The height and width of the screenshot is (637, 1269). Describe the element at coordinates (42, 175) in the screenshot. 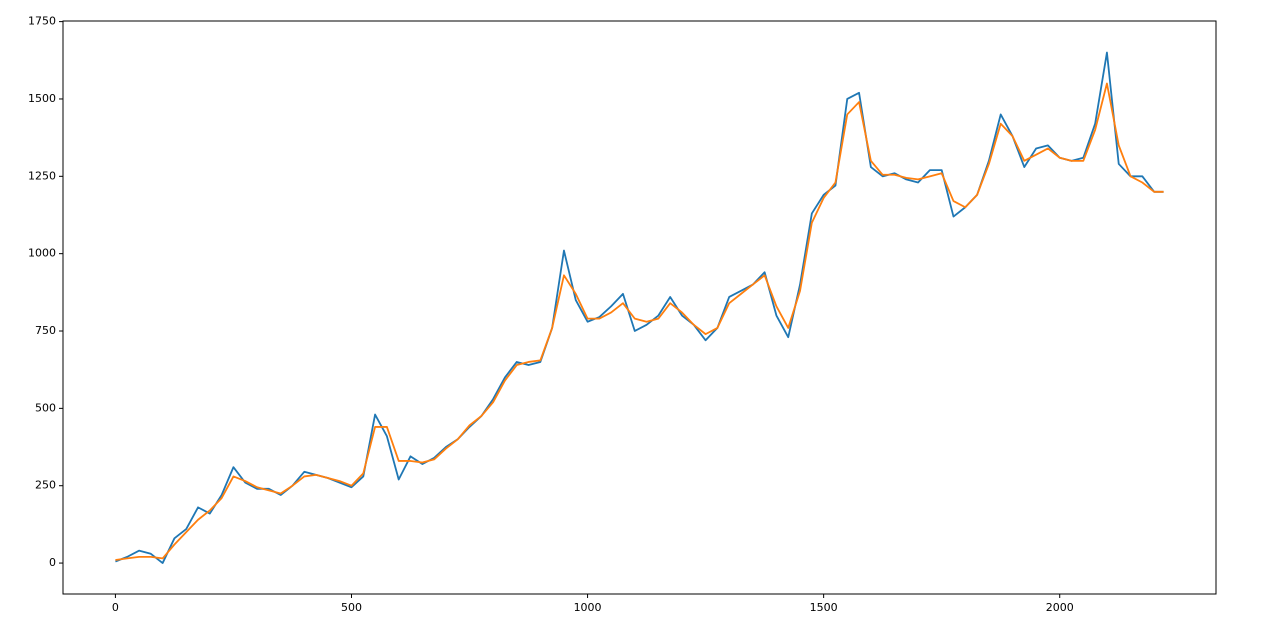

I see `y-tick-label: 1250` at that location.